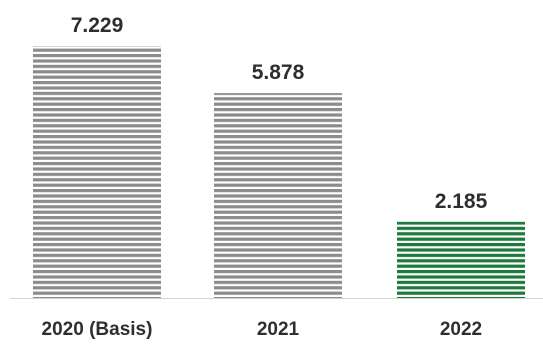  What do you see at coordinates (278, 196) in the screenshot?
I see `bar-2021` at bounding box center [278, 196].